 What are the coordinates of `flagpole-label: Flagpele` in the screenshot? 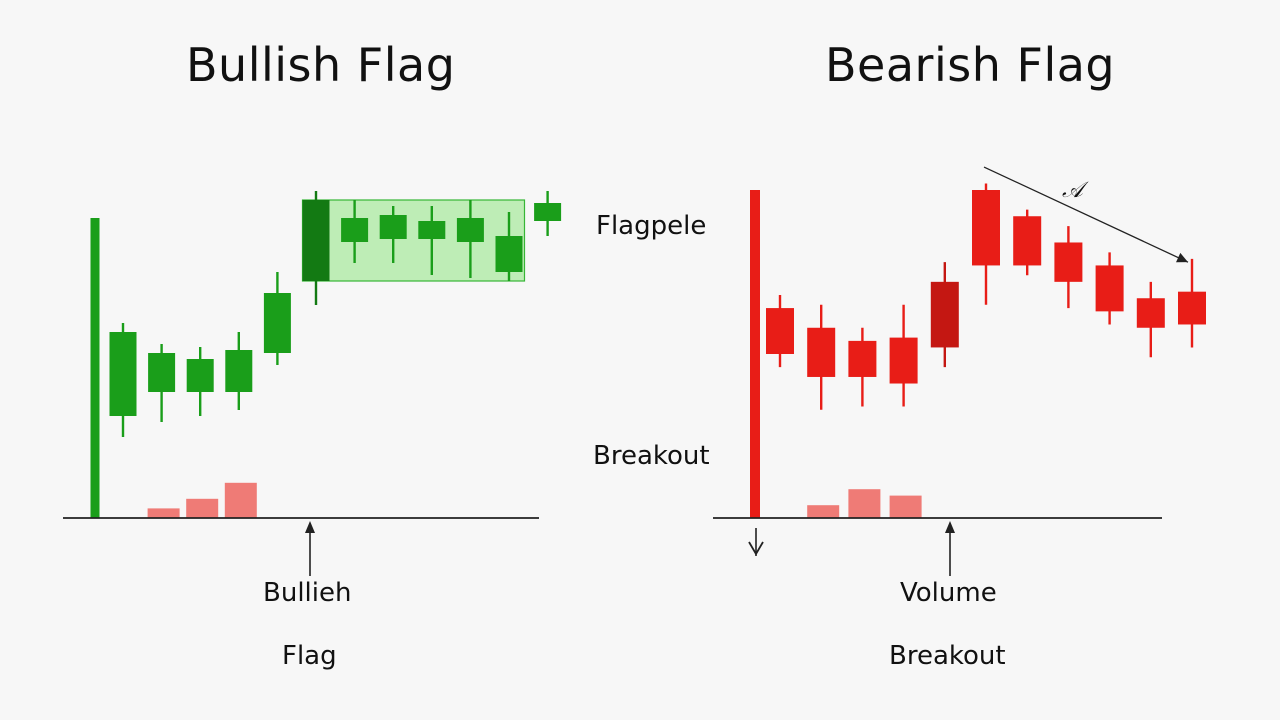 It's located at (651, 226).